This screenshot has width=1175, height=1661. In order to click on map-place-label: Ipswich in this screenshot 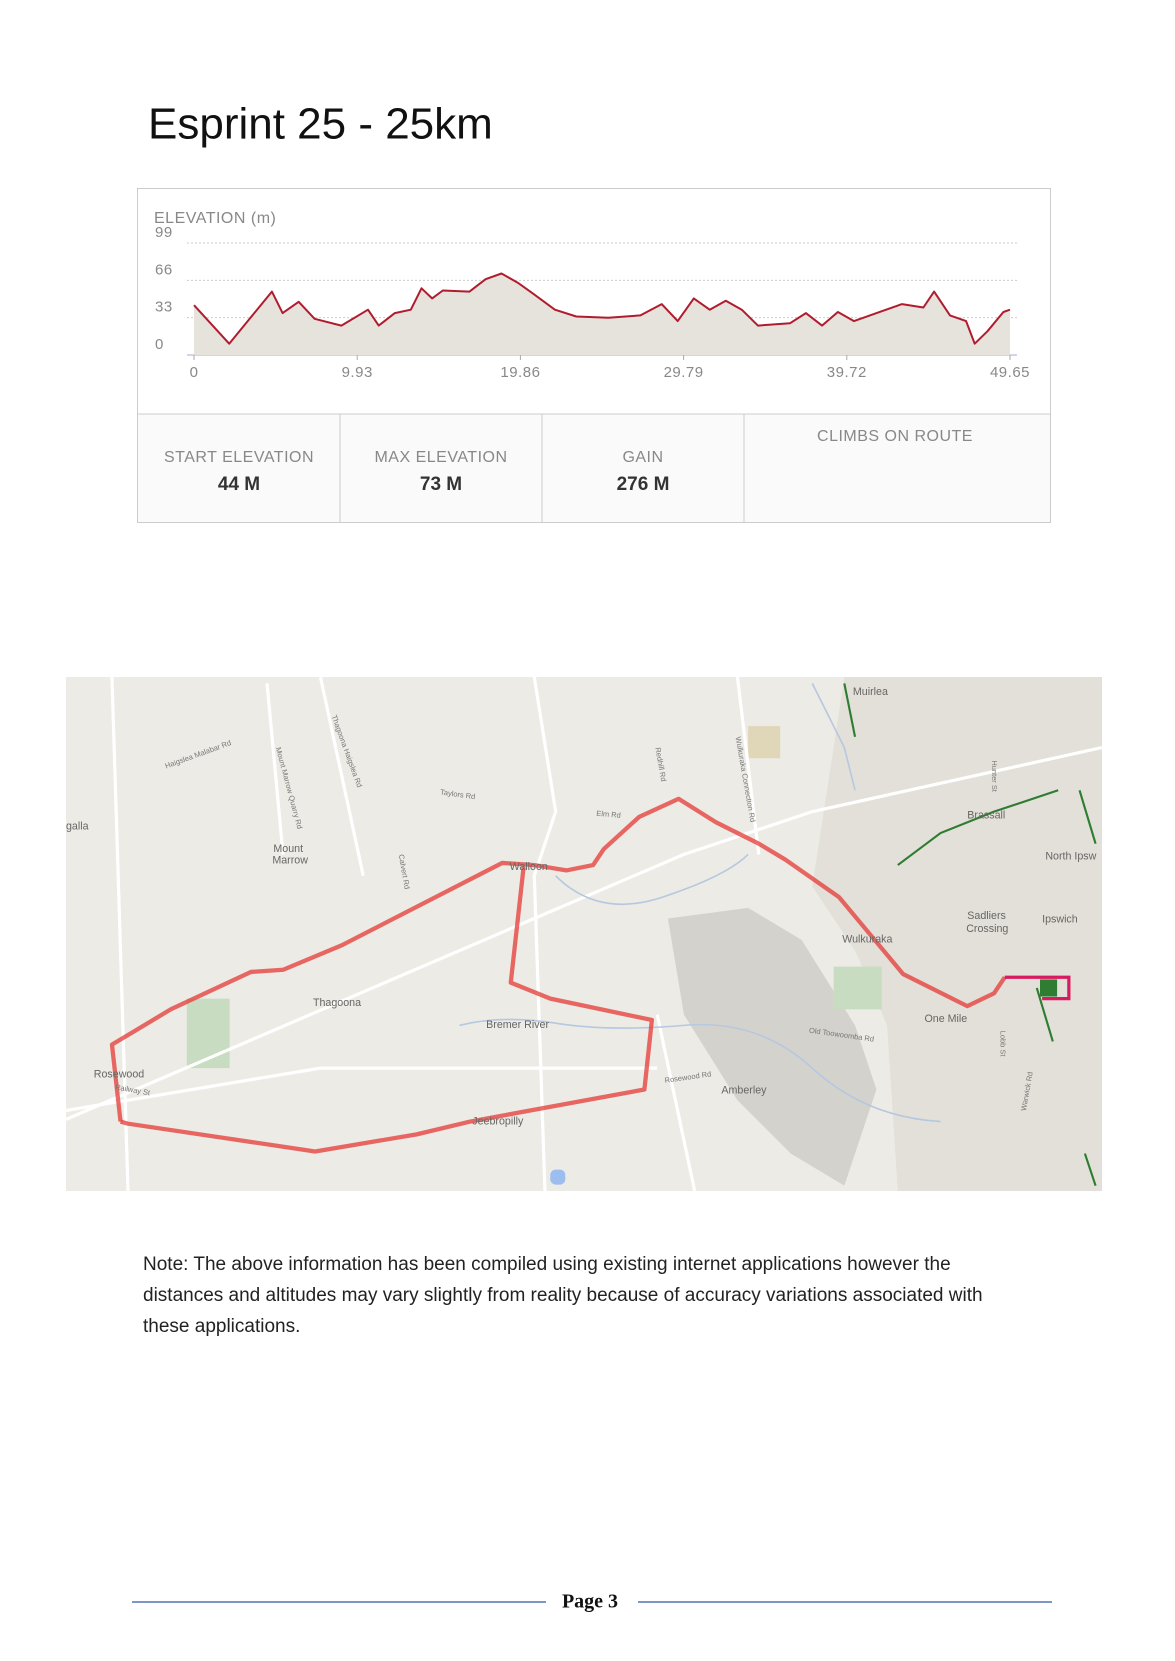, I will do `click(1060, 919)`.